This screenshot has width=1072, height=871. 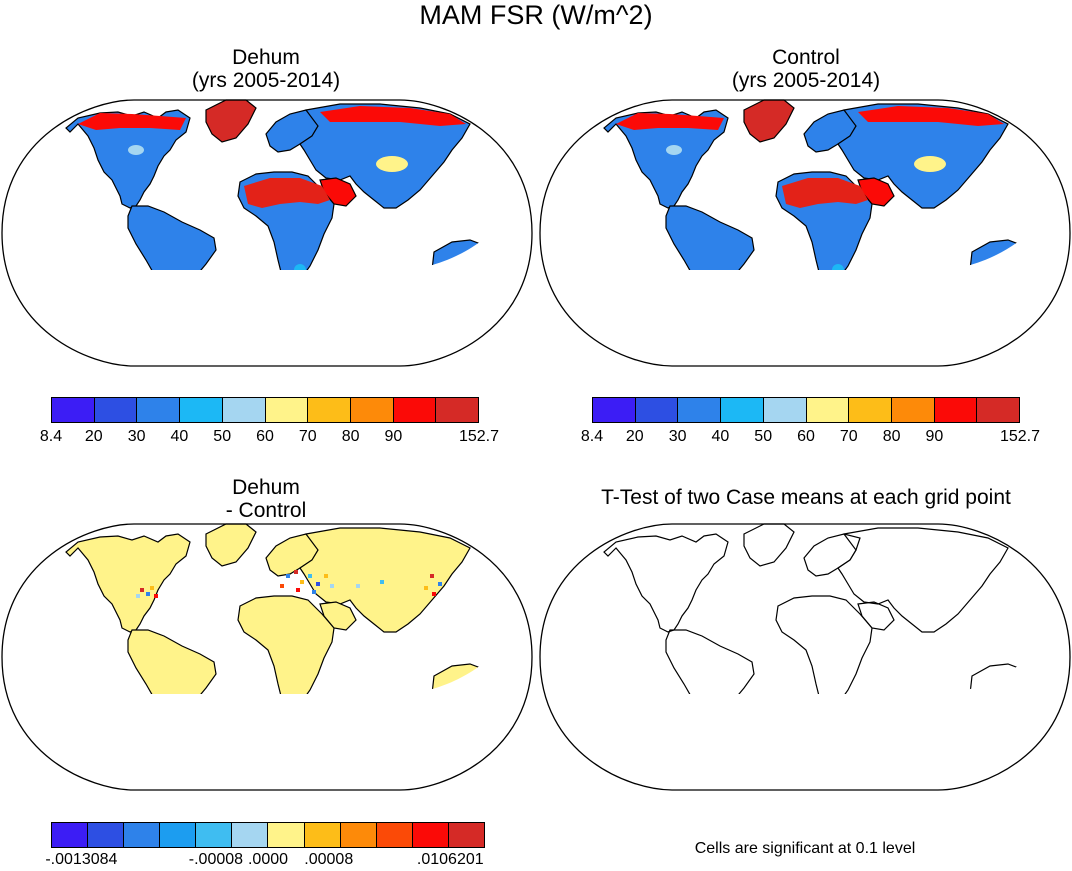 What do you see at coordinates (536, 15) in the screenshot?
I see `main-title: MAM FSR (W/m^2)` at bounding box center [536, 15].